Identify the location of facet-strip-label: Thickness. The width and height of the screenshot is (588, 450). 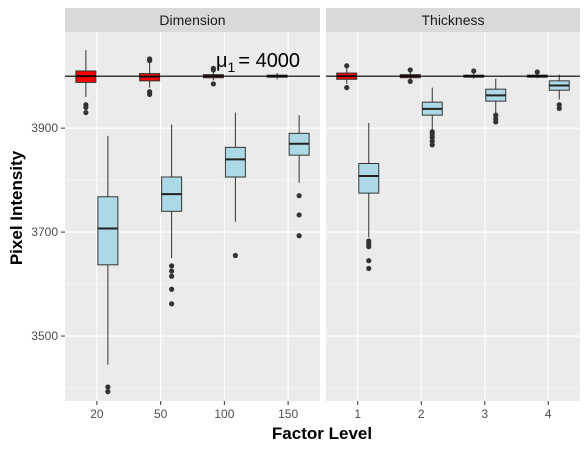
(452, 20).